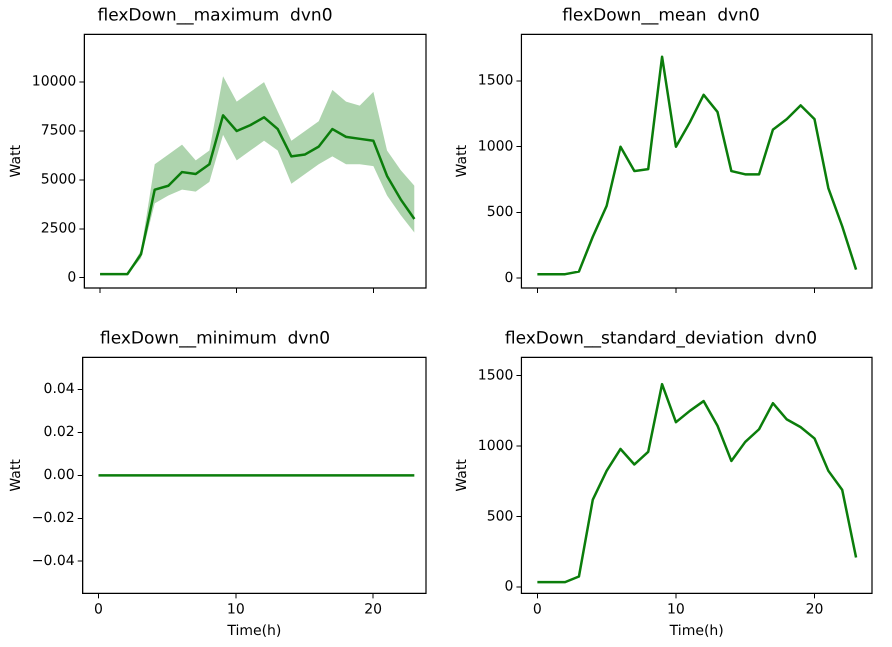 The height and width of the screenshot is (647, 892). I want to click on y-tick-label: 0.02, so click(59, 432).